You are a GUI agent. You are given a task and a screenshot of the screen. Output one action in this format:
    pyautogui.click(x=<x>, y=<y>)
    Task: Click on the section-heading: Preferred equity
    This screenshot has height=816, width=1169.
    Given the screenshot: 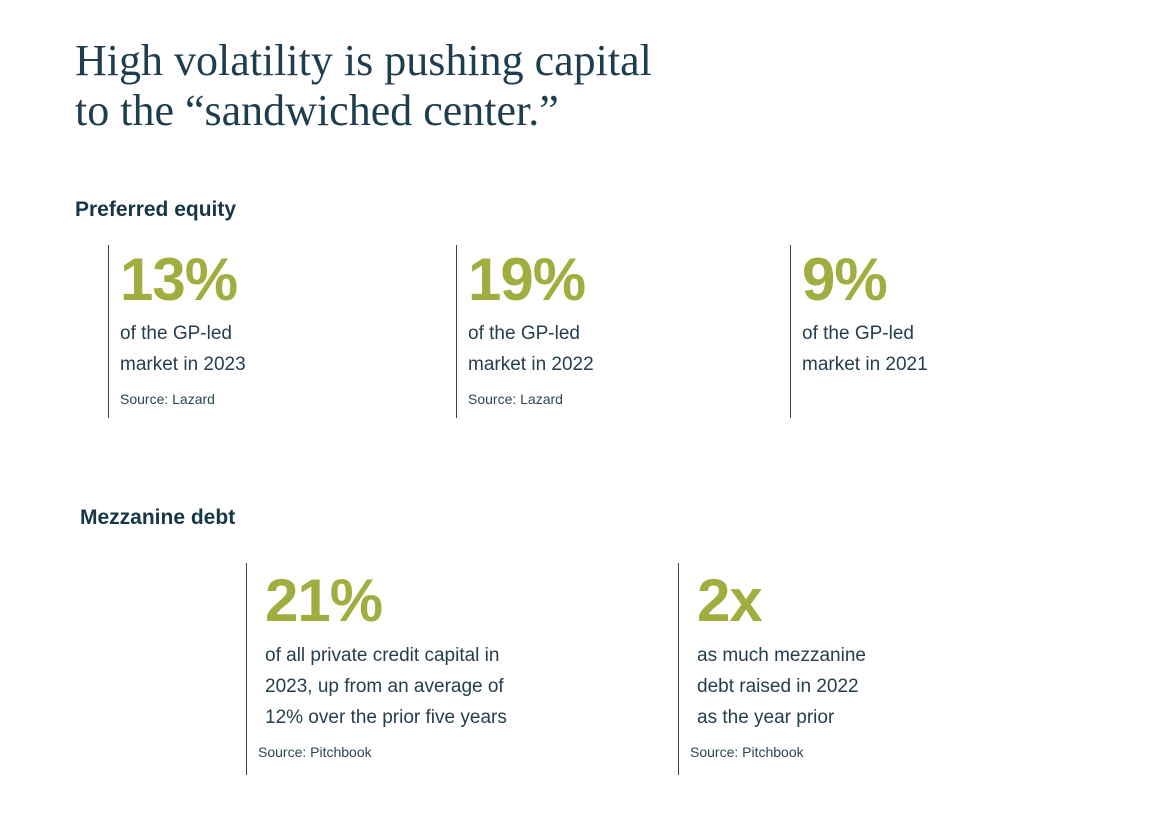 What is the action you would take?
    pyautogui.click(x=156, y=209)
    